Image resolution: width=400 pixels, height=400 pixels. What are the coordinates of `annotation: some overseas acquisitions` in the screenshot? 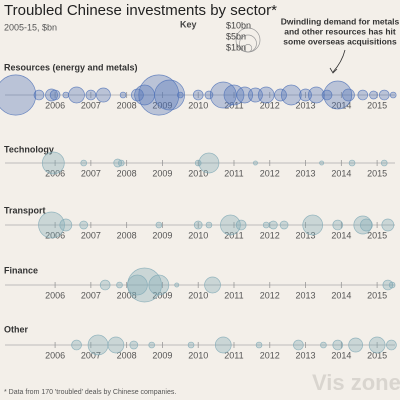 It's located at (340, 41).